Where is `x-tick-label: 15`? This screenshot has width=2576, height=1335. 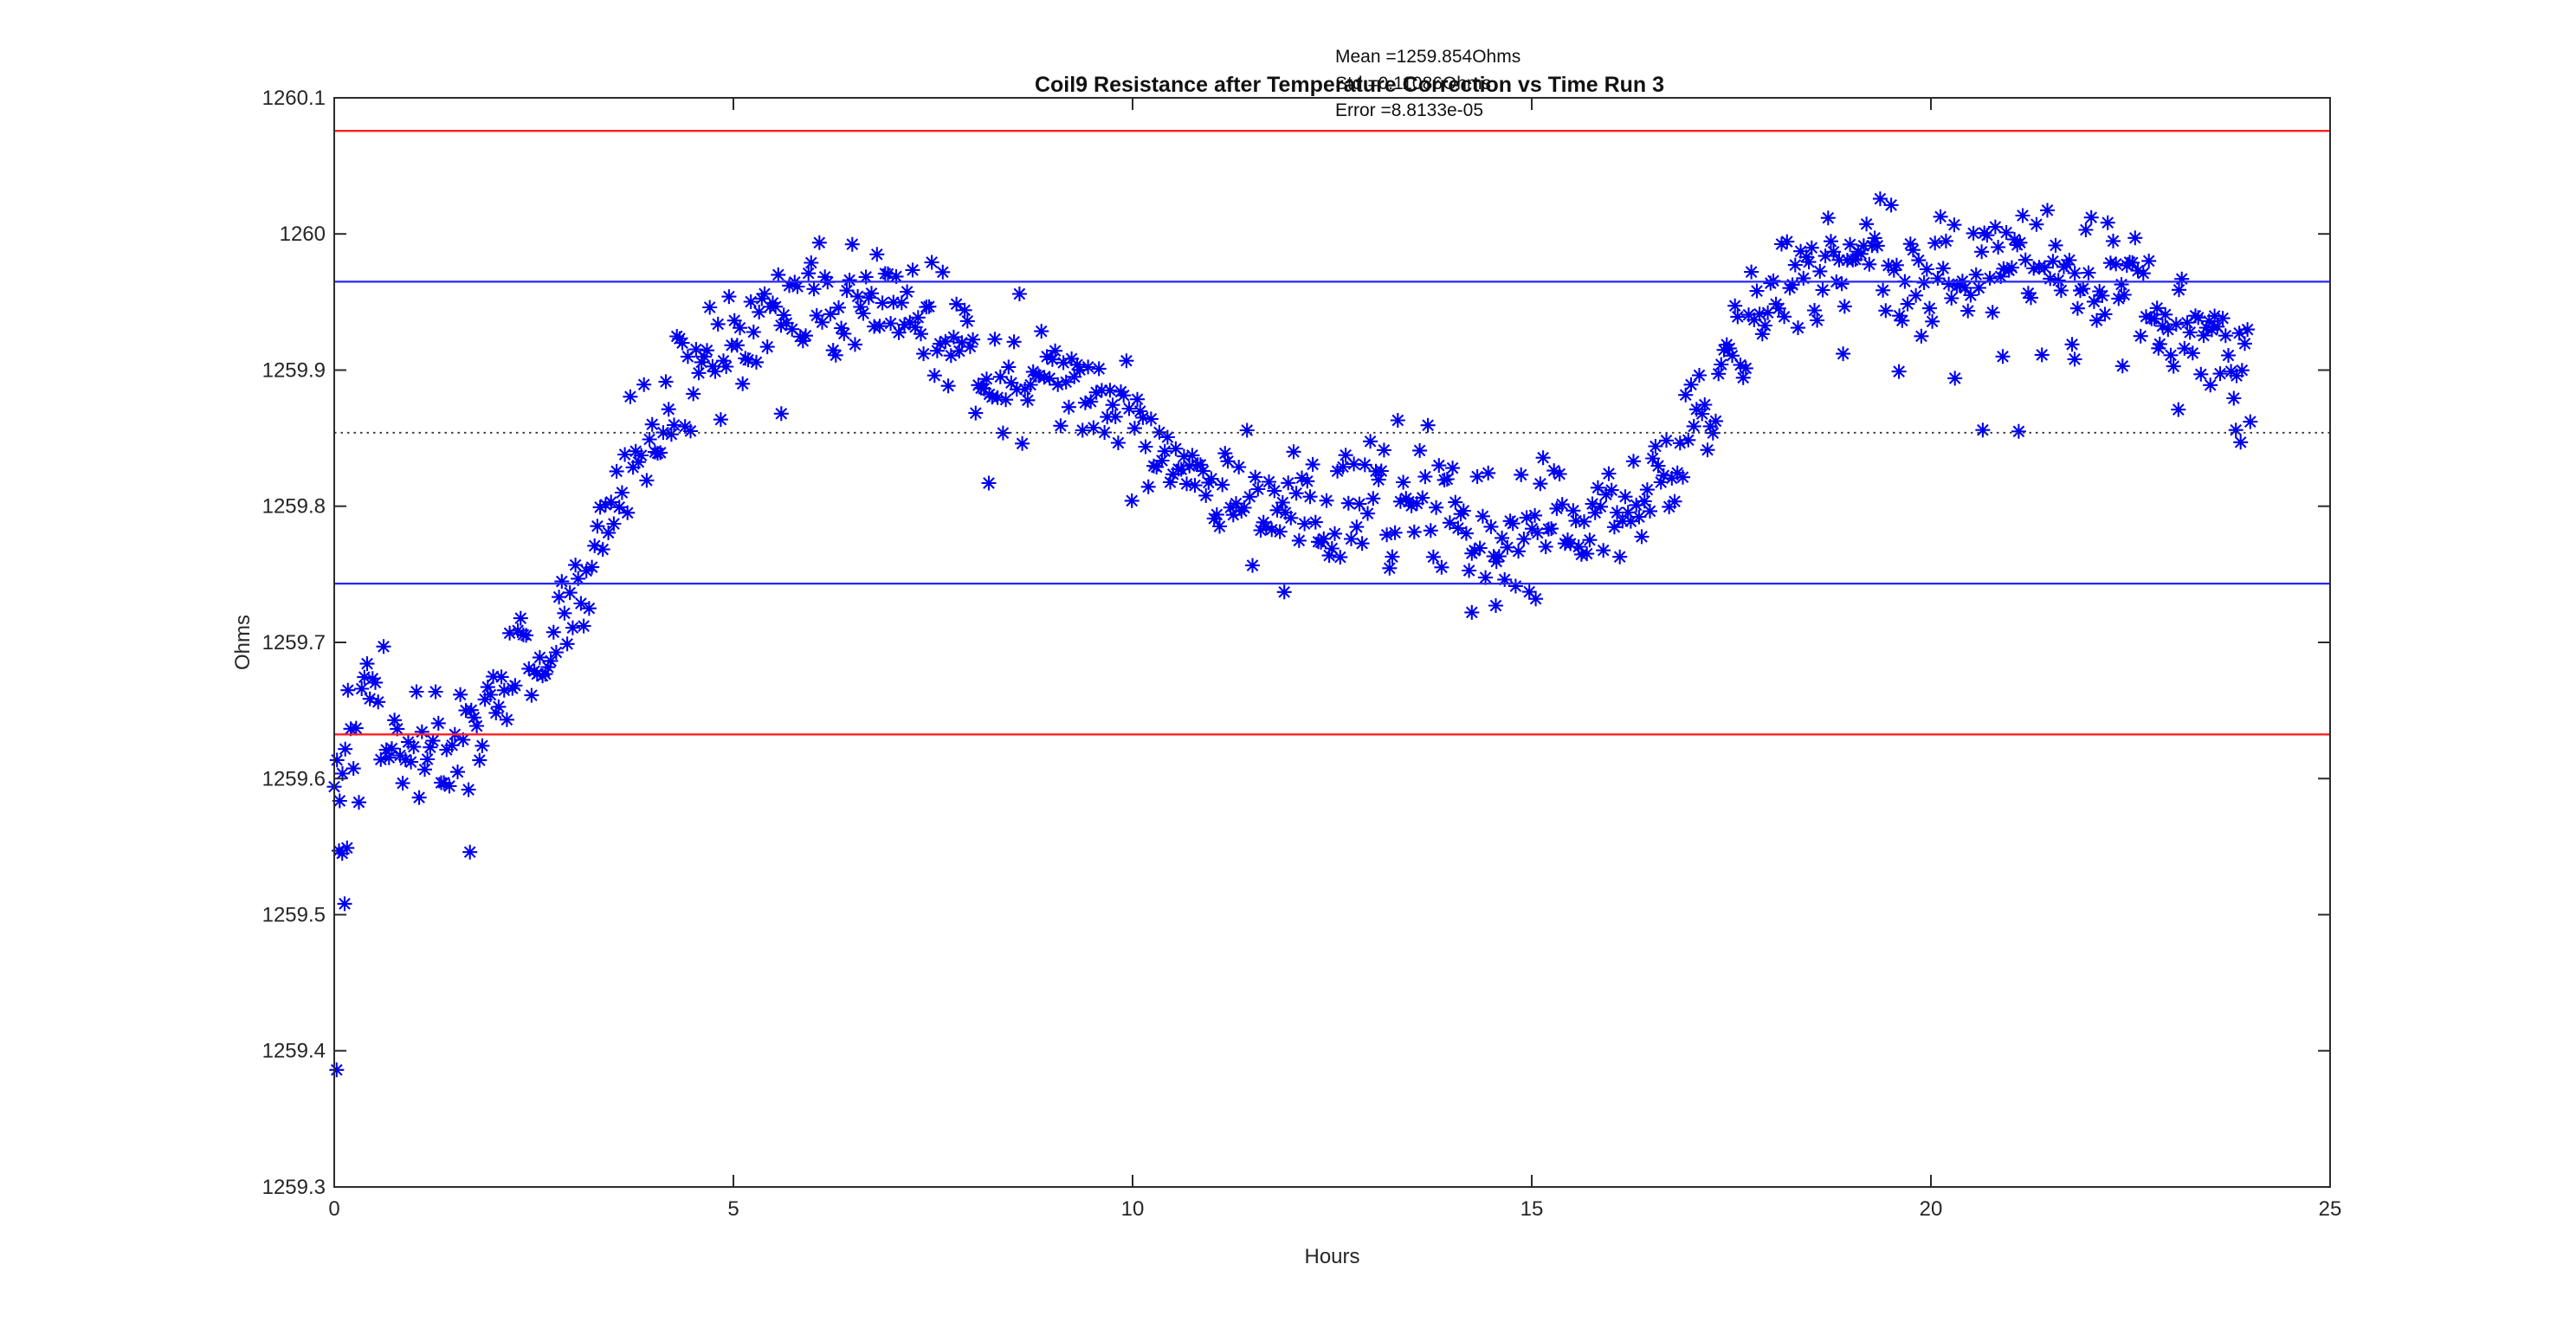 x-tick-label: 15 is located at coordinates (1532, 1209).